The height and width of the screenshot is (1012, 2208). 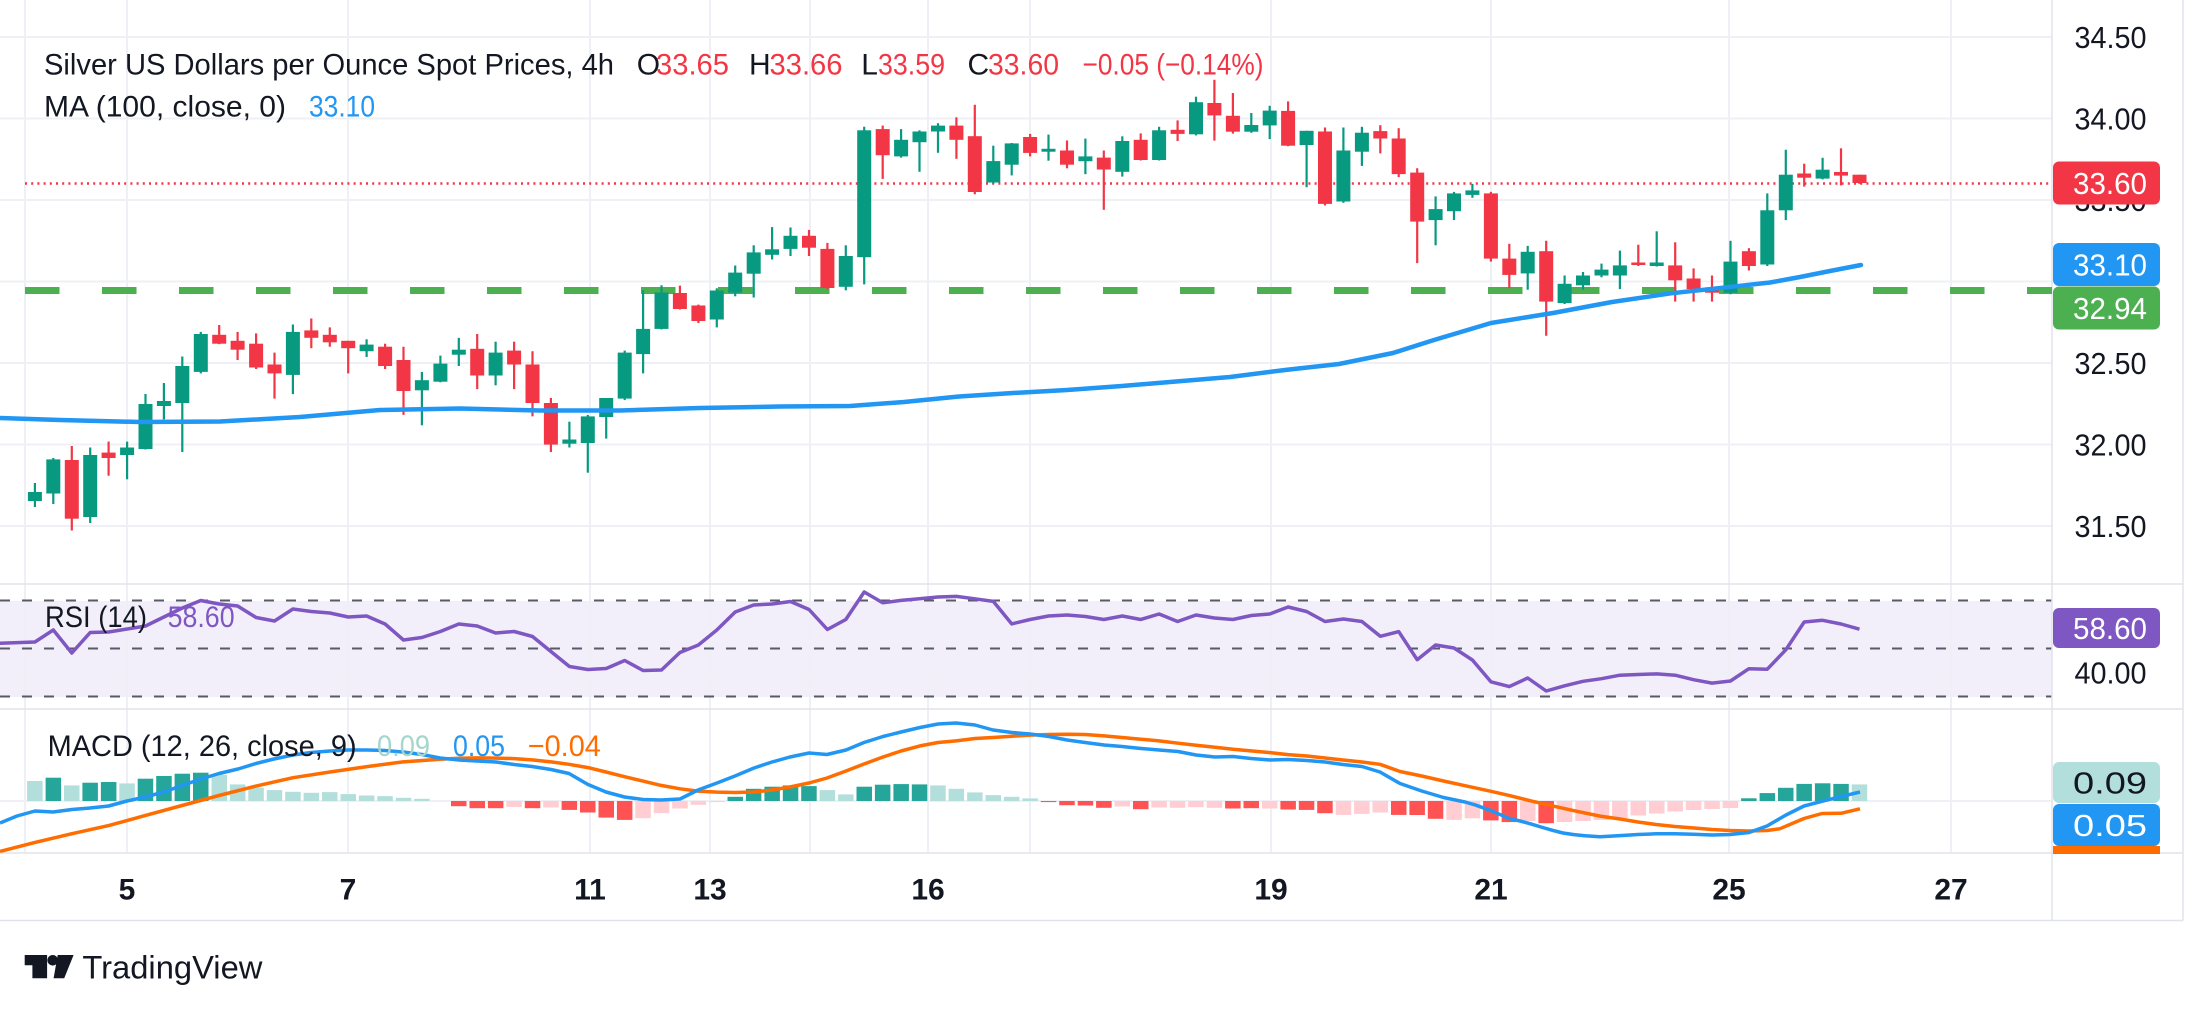 I want to click on svg-text: 5, so click(x=127, y=890).